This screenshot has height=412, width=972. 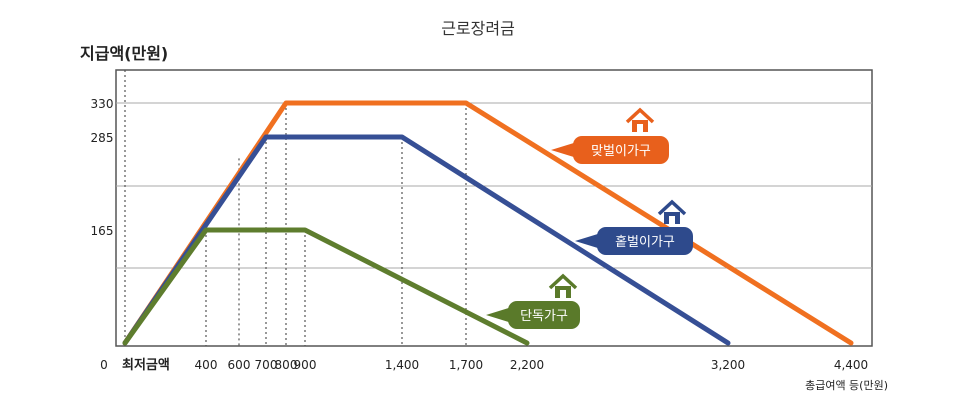 I want to click on x-tick-label: 900, so click(x=305, y=365).